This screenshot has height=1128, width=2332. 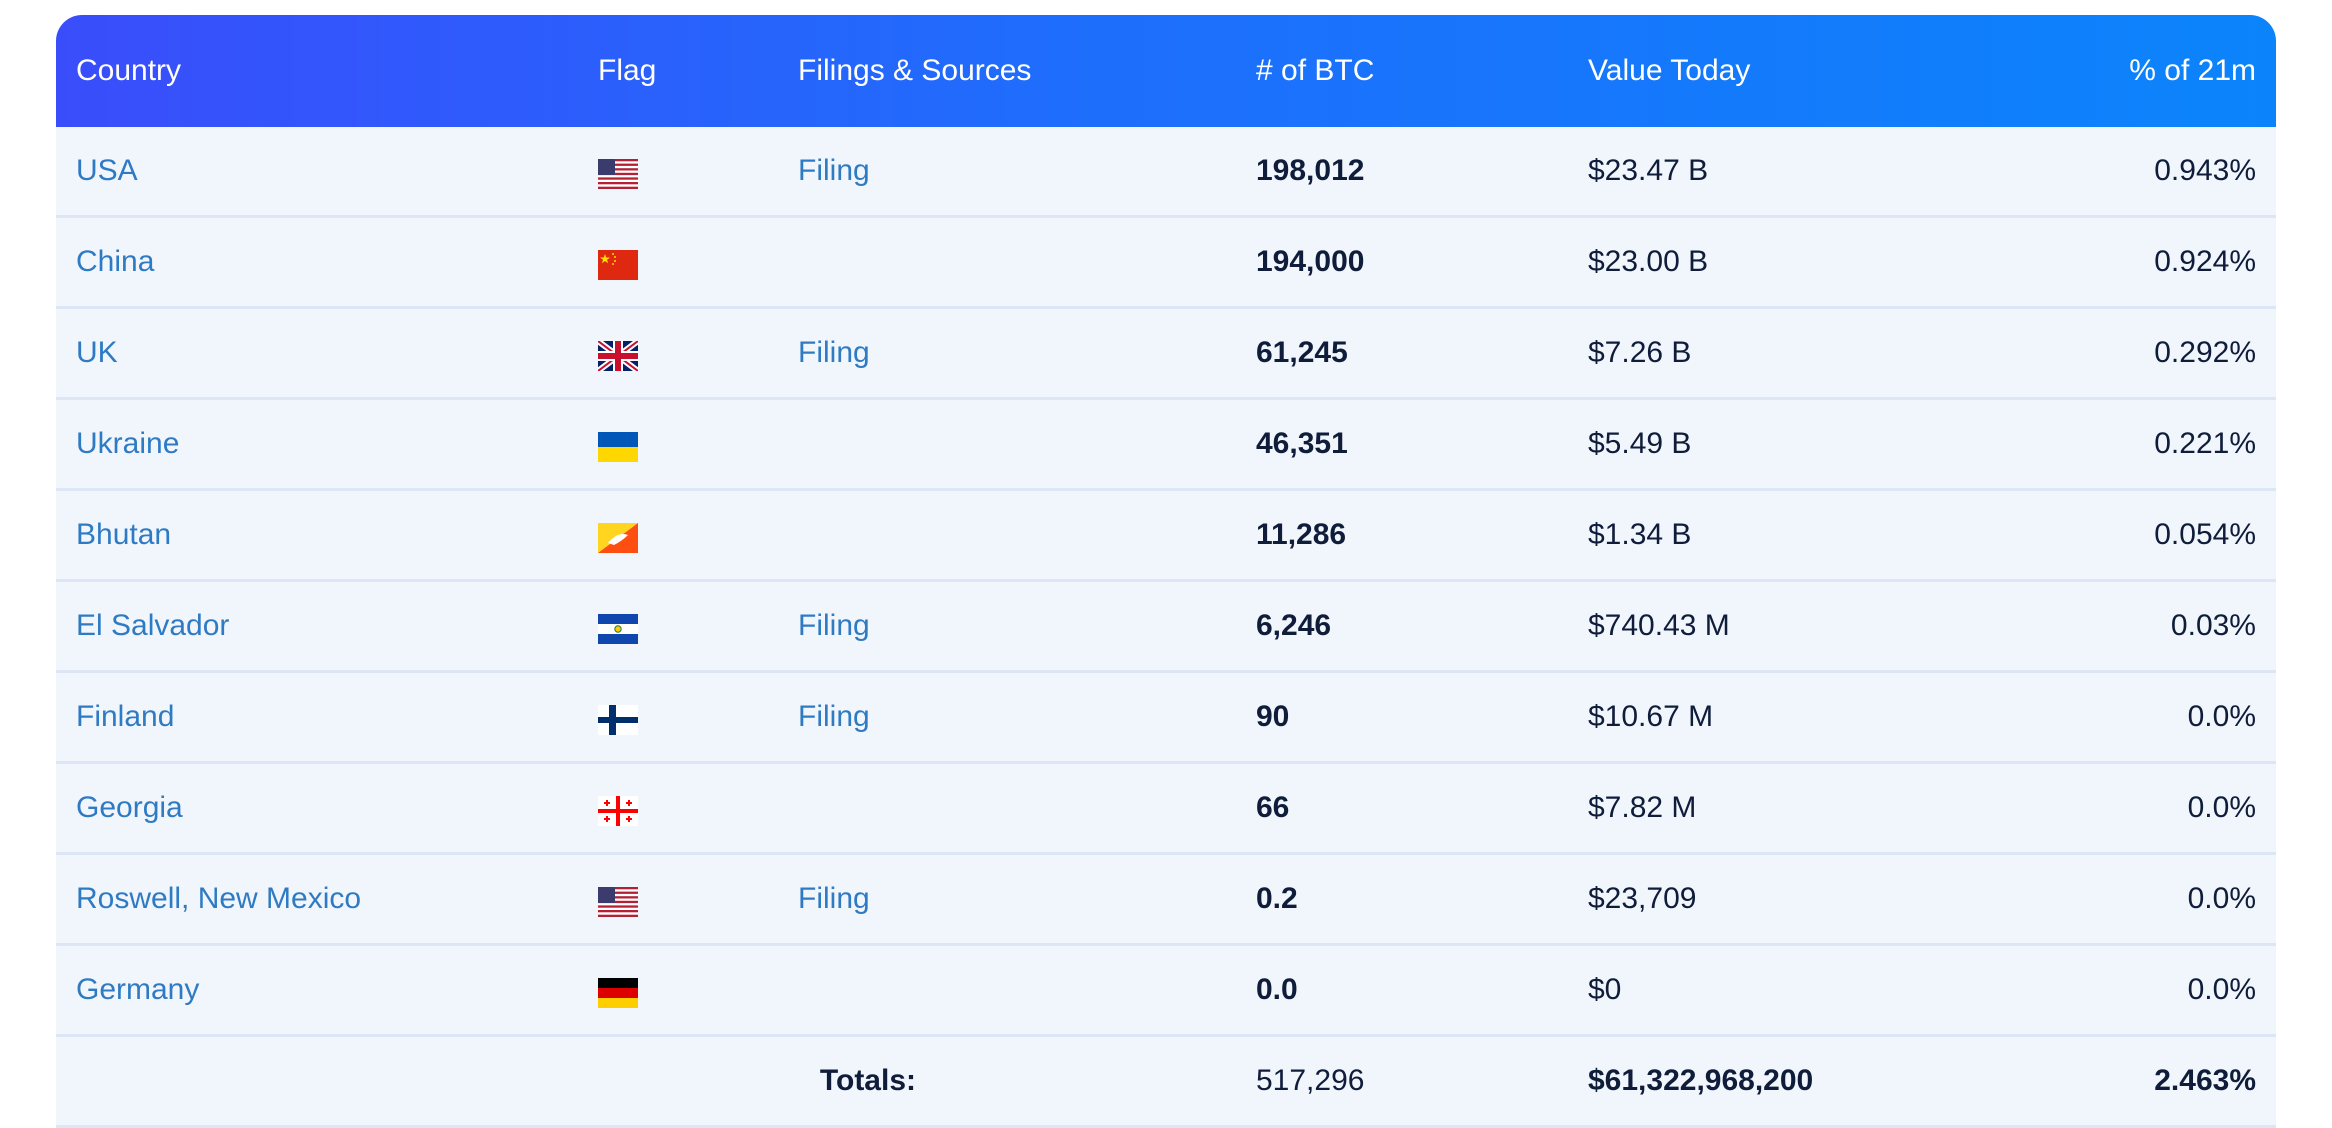 I want to click on header-value: Value Today, so click(x=1669, y=70).